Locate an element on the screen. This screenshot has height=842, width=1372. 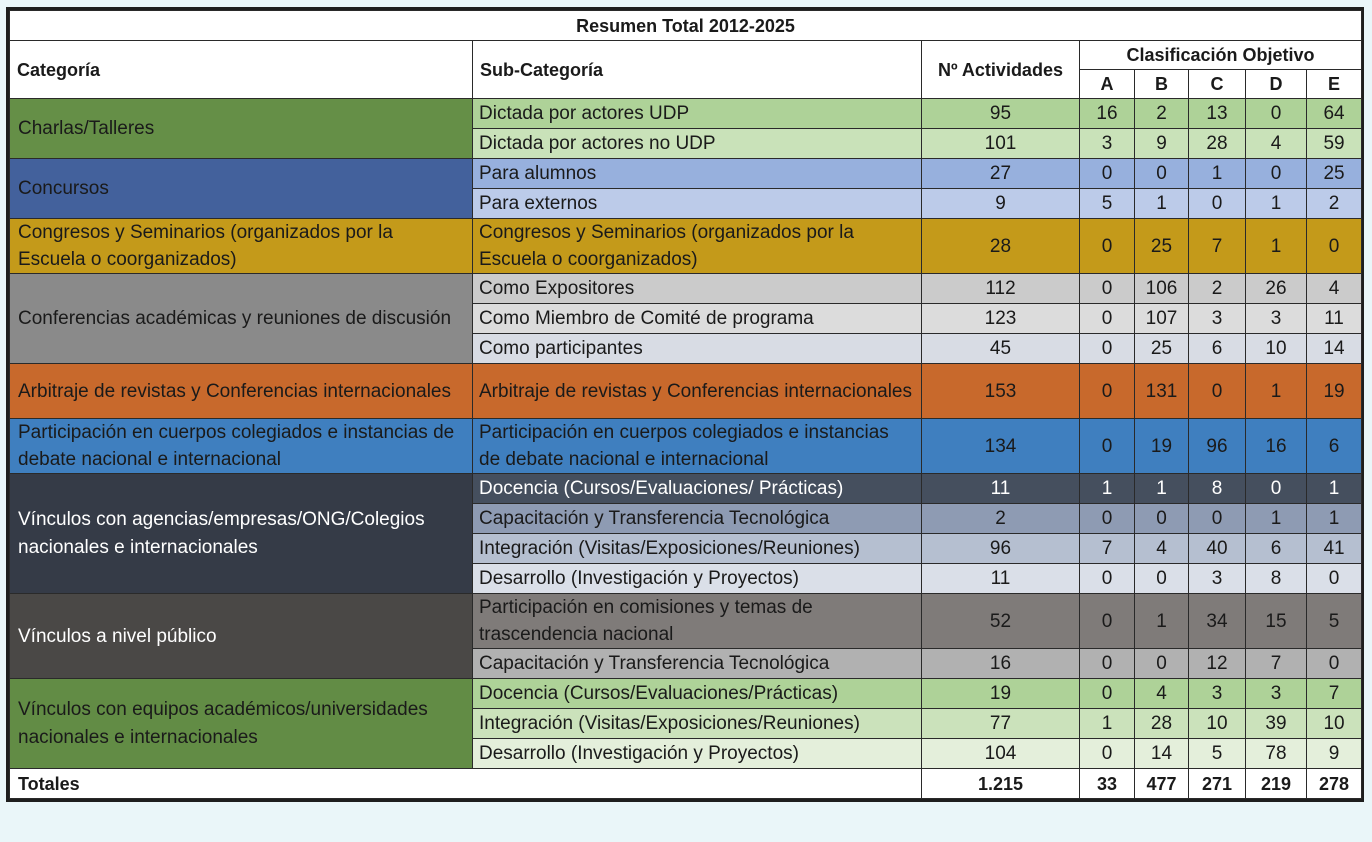
header-class-b: B is located at coordinates (1161, 84).